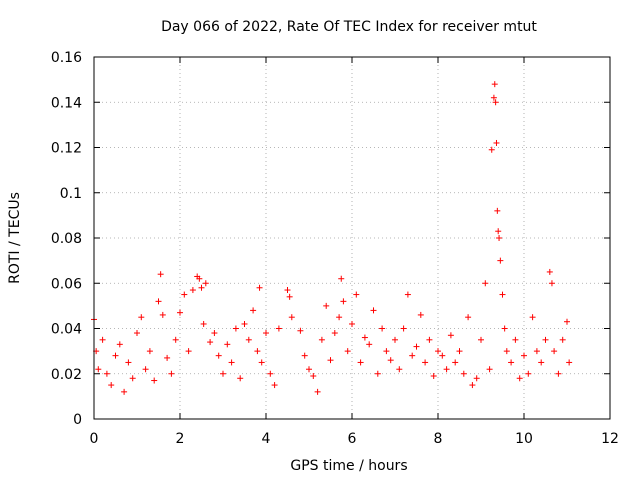  I want to click on y-tick-labels: 0 0.02 0.04 0.06 0.08 0.1 0.12 0.14 0.16, so click(66, 239).